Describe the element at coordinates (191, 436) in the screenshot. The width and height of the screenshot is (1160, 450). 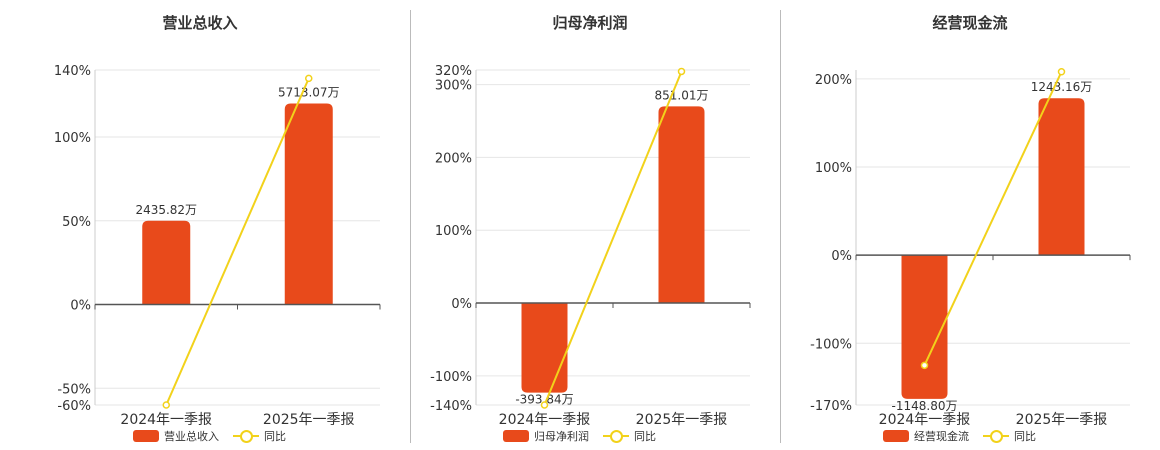
I see `legend-bar-label: 营业总收入` at that location.